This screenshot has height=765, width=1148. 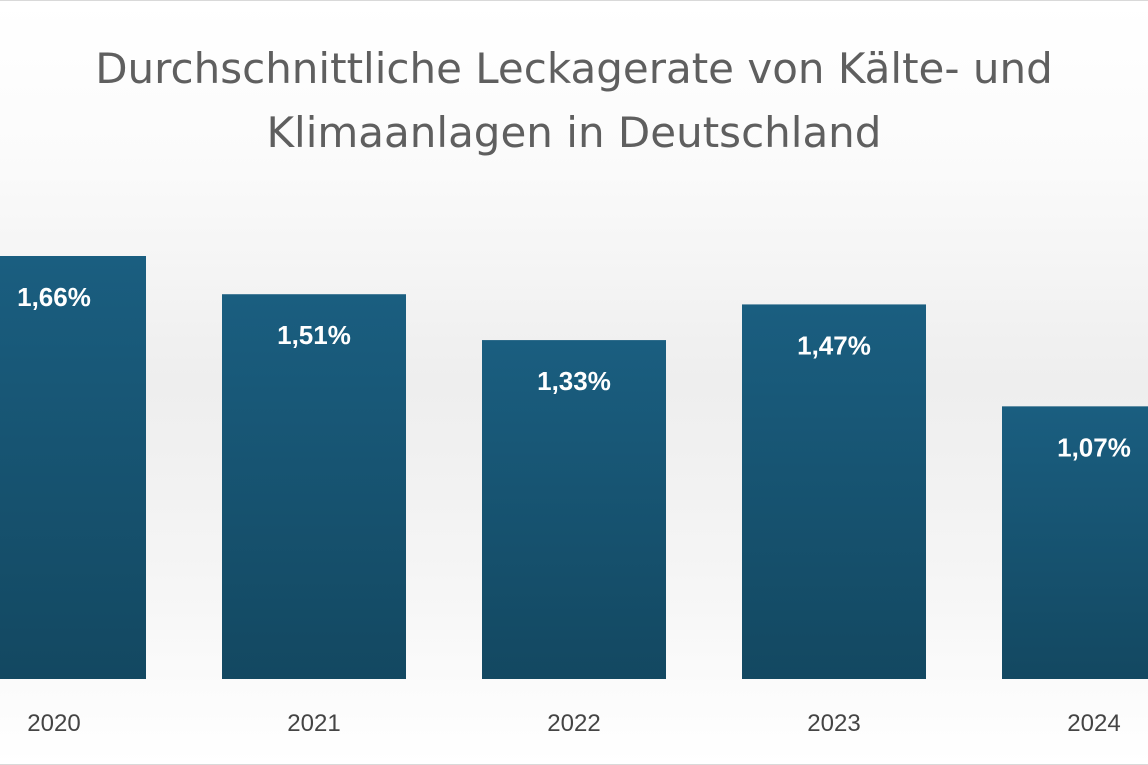 What do you see at coordinates (1094, 447) in the screenshot?
I see `data-label-2024: 1,07%` at bounding box center [1094, 447].